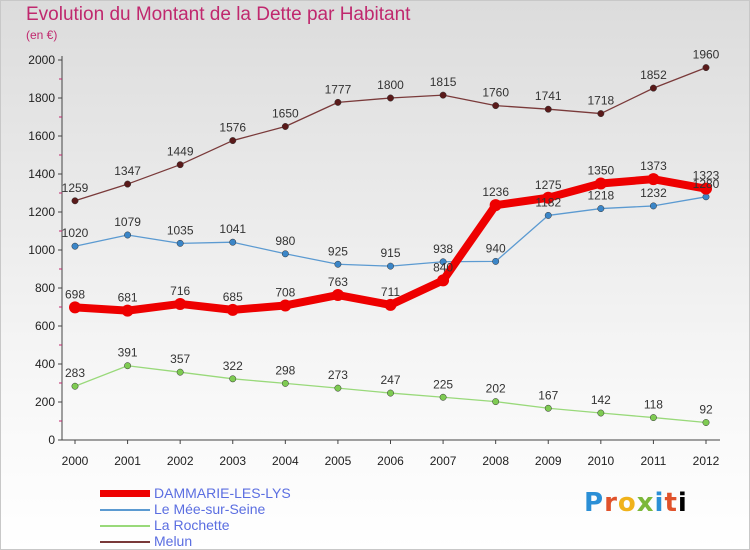 The width and height of the screenshot is (750, 550). I want to click on data-label: 716, so click(180, 291).